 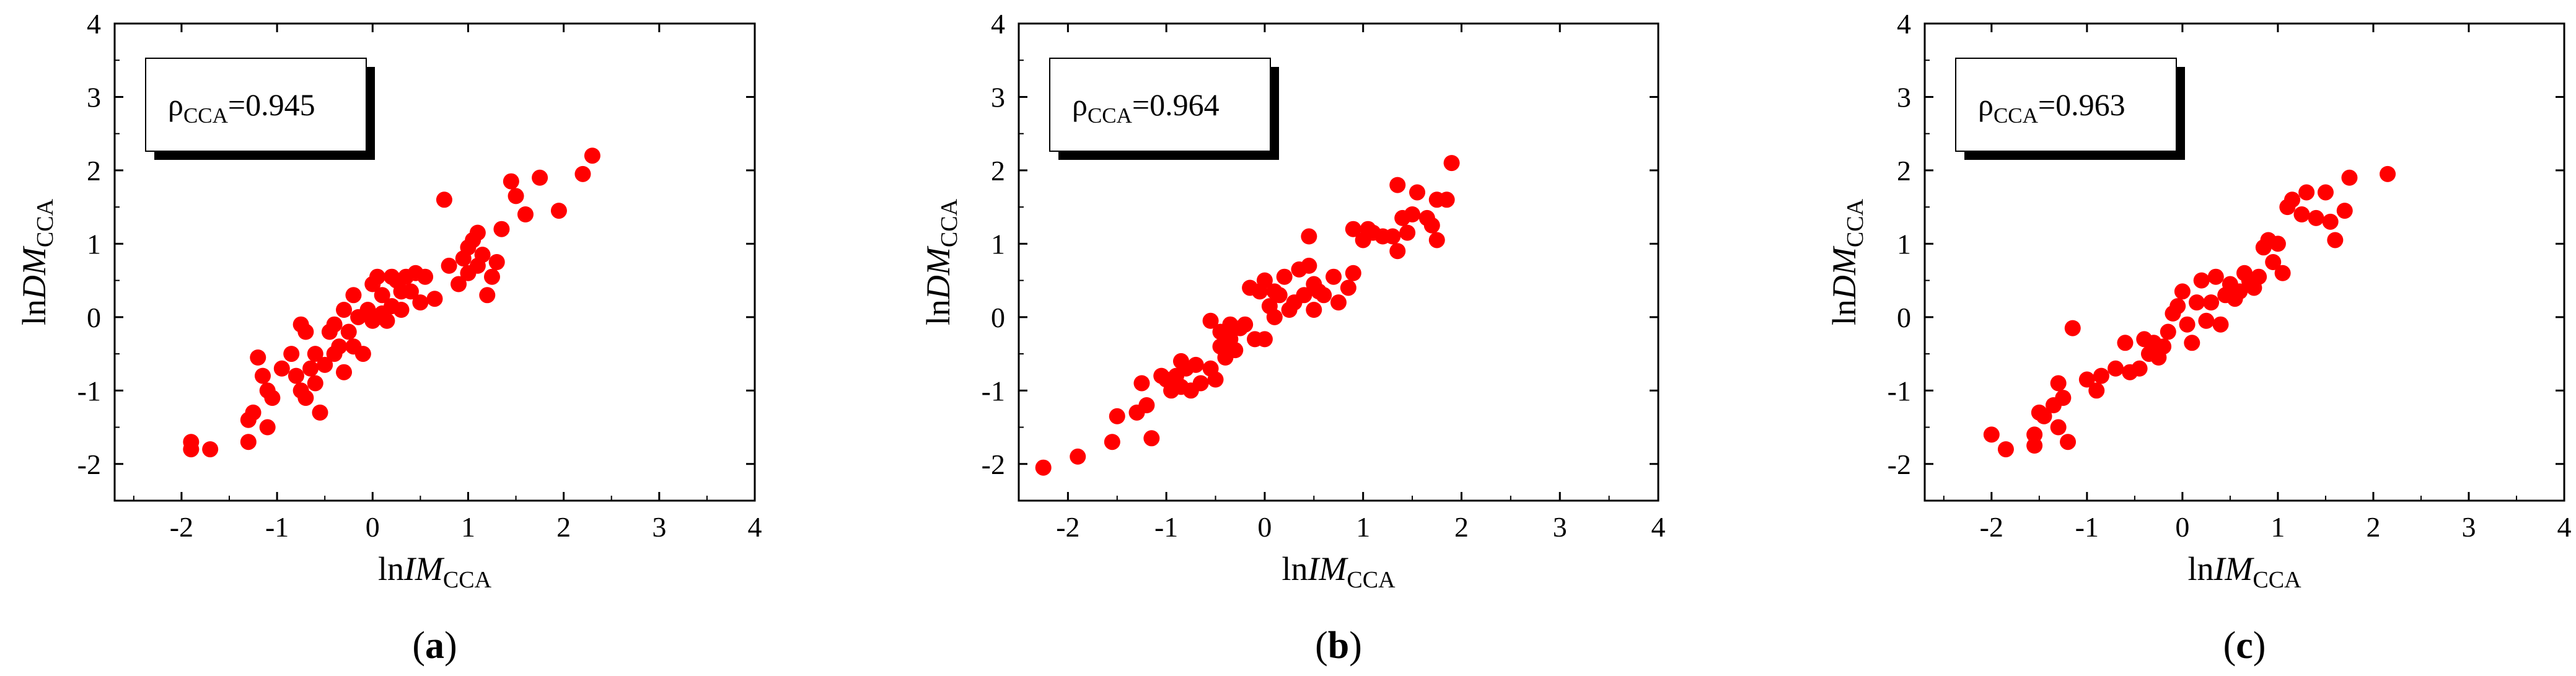 What do you see at coordinates (94, 97) in the screenshot?
I see `y-tick-label: 3` at bounding box center [94, 97].